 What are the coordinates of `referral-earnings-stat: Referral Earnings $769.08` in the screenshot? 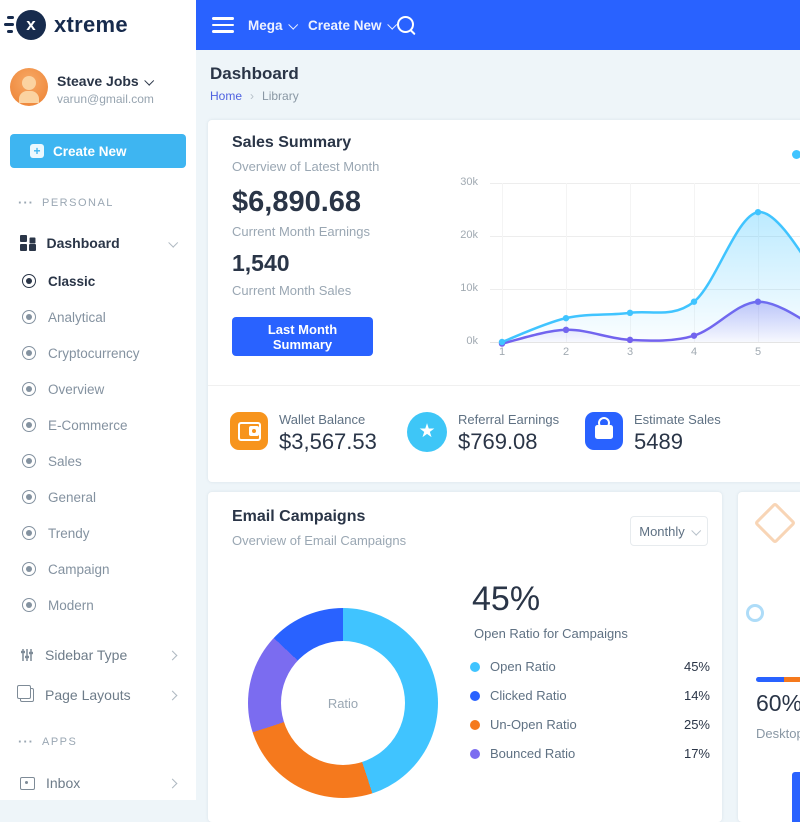 It's located at (483, 433).